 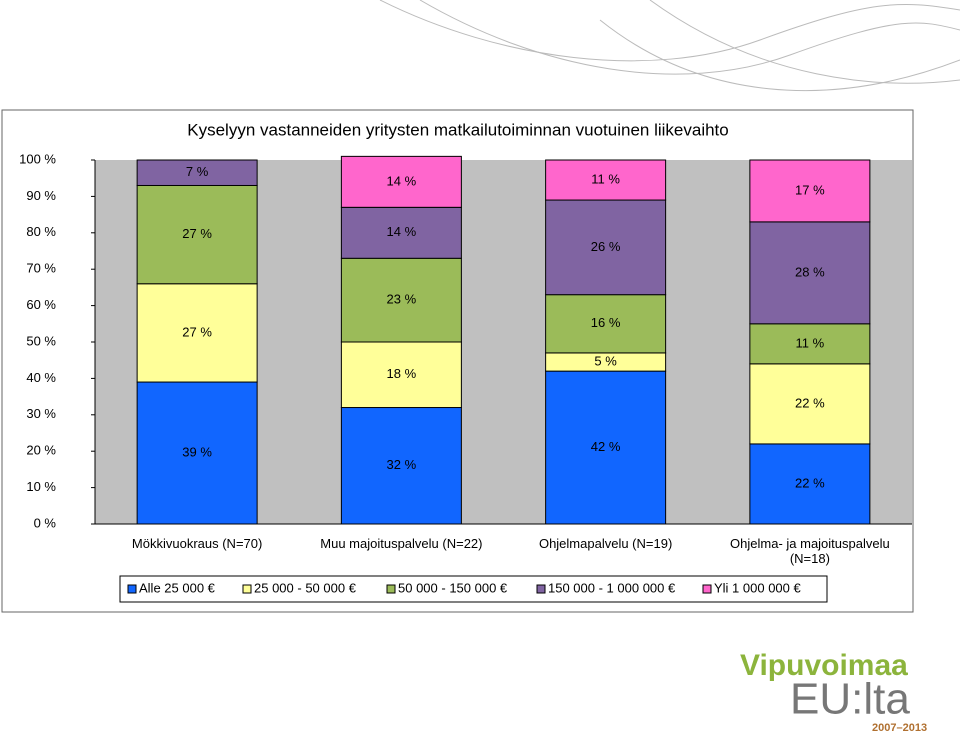 What do you see at coordinates (41, 377) in the screenshot?
I see `y-tick-label: 40 %` at bounding box center [41, 377].